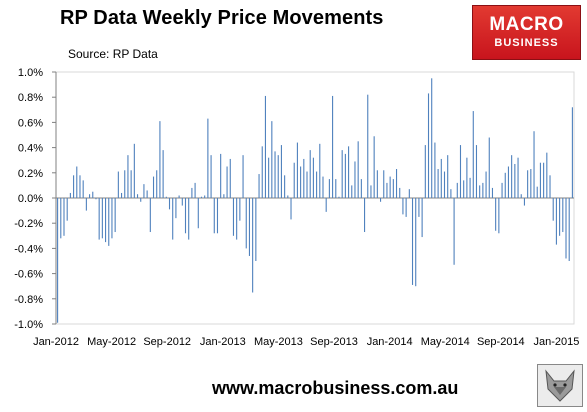 The width and height of the screenshot is (587, 412). What do you see at coordinates (334, 342) in the screenshot?
I see `x-tick-label: Sep-2013` at bounding box center [334, 342].